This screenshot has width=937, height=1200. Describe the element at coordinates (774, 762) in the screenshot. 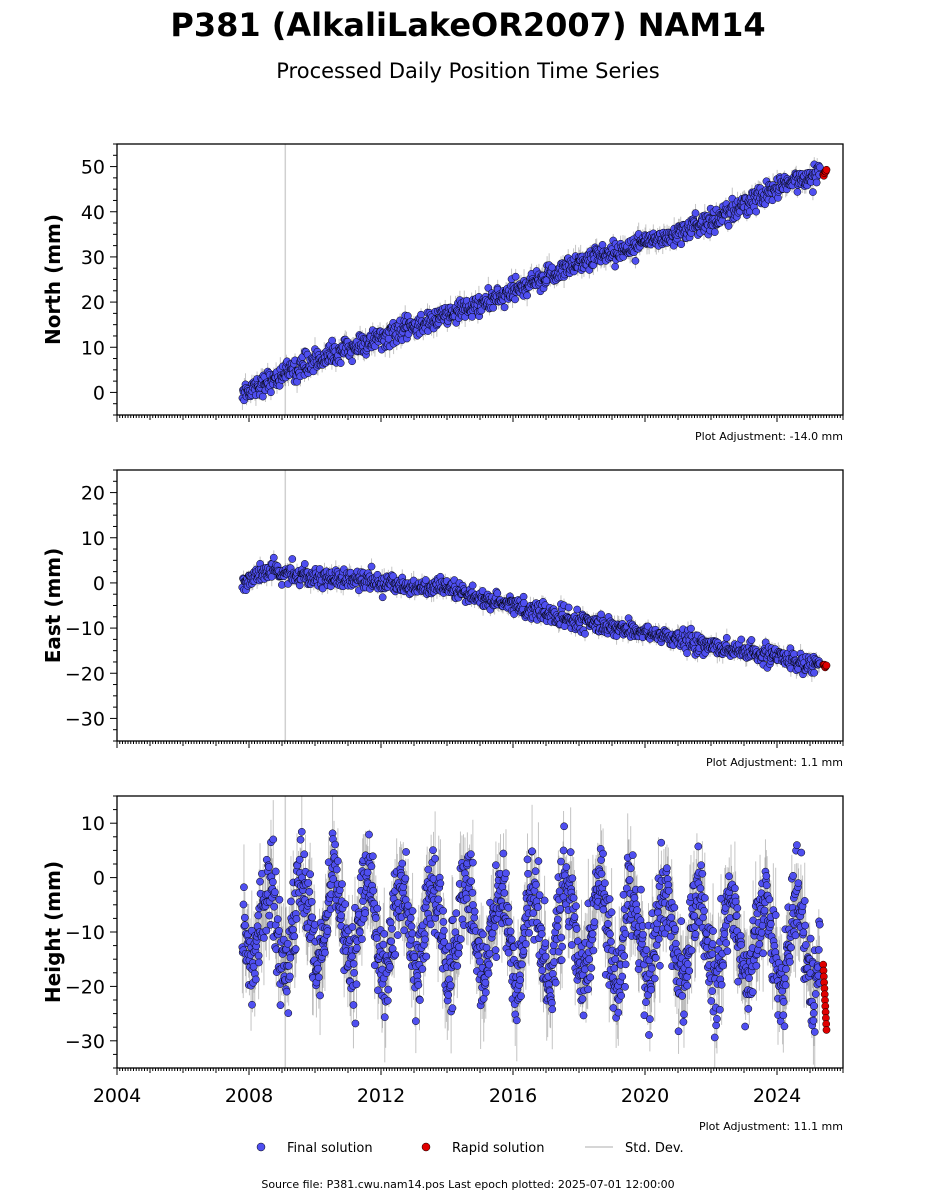

I see `plot-adjustment-label: Plot Adjustment: 1.1 mm` at that location.